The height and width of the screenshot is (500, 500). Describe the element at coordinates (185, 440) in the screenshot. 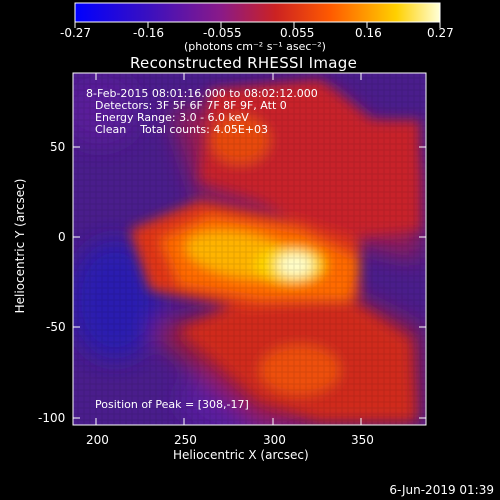

I see `x-tick-label: 250` at that location.